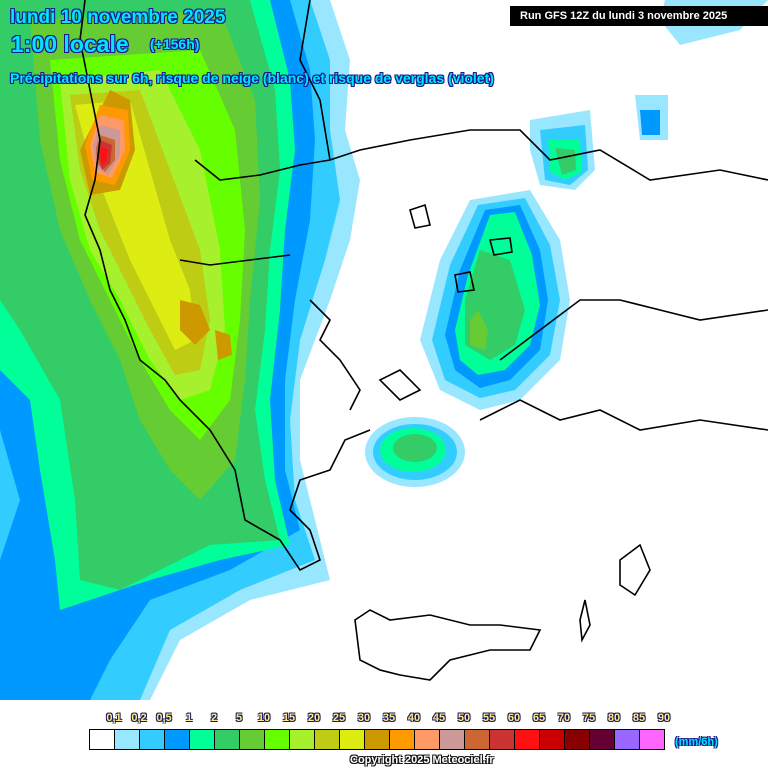  What do you see at coordinates (439, 718) in the screenshot?
I see `legend-label: 45` at bounding box center [439, 718].